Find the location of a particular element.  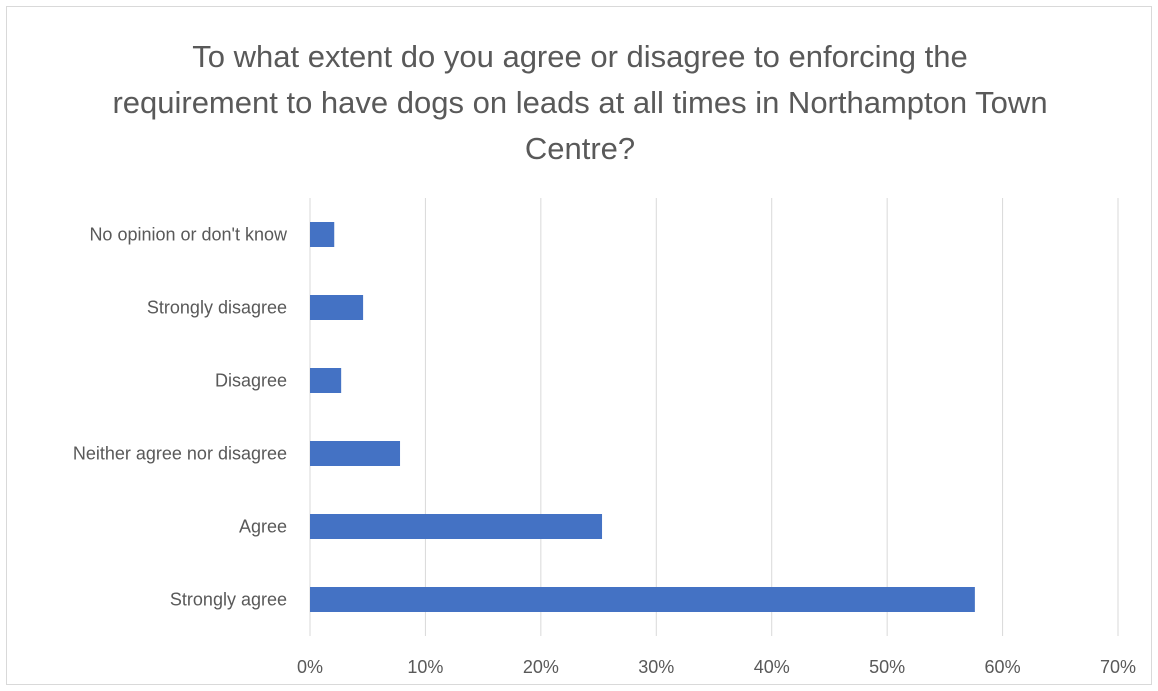

x-tick-label: 30% is located at coordinates (656, 667).